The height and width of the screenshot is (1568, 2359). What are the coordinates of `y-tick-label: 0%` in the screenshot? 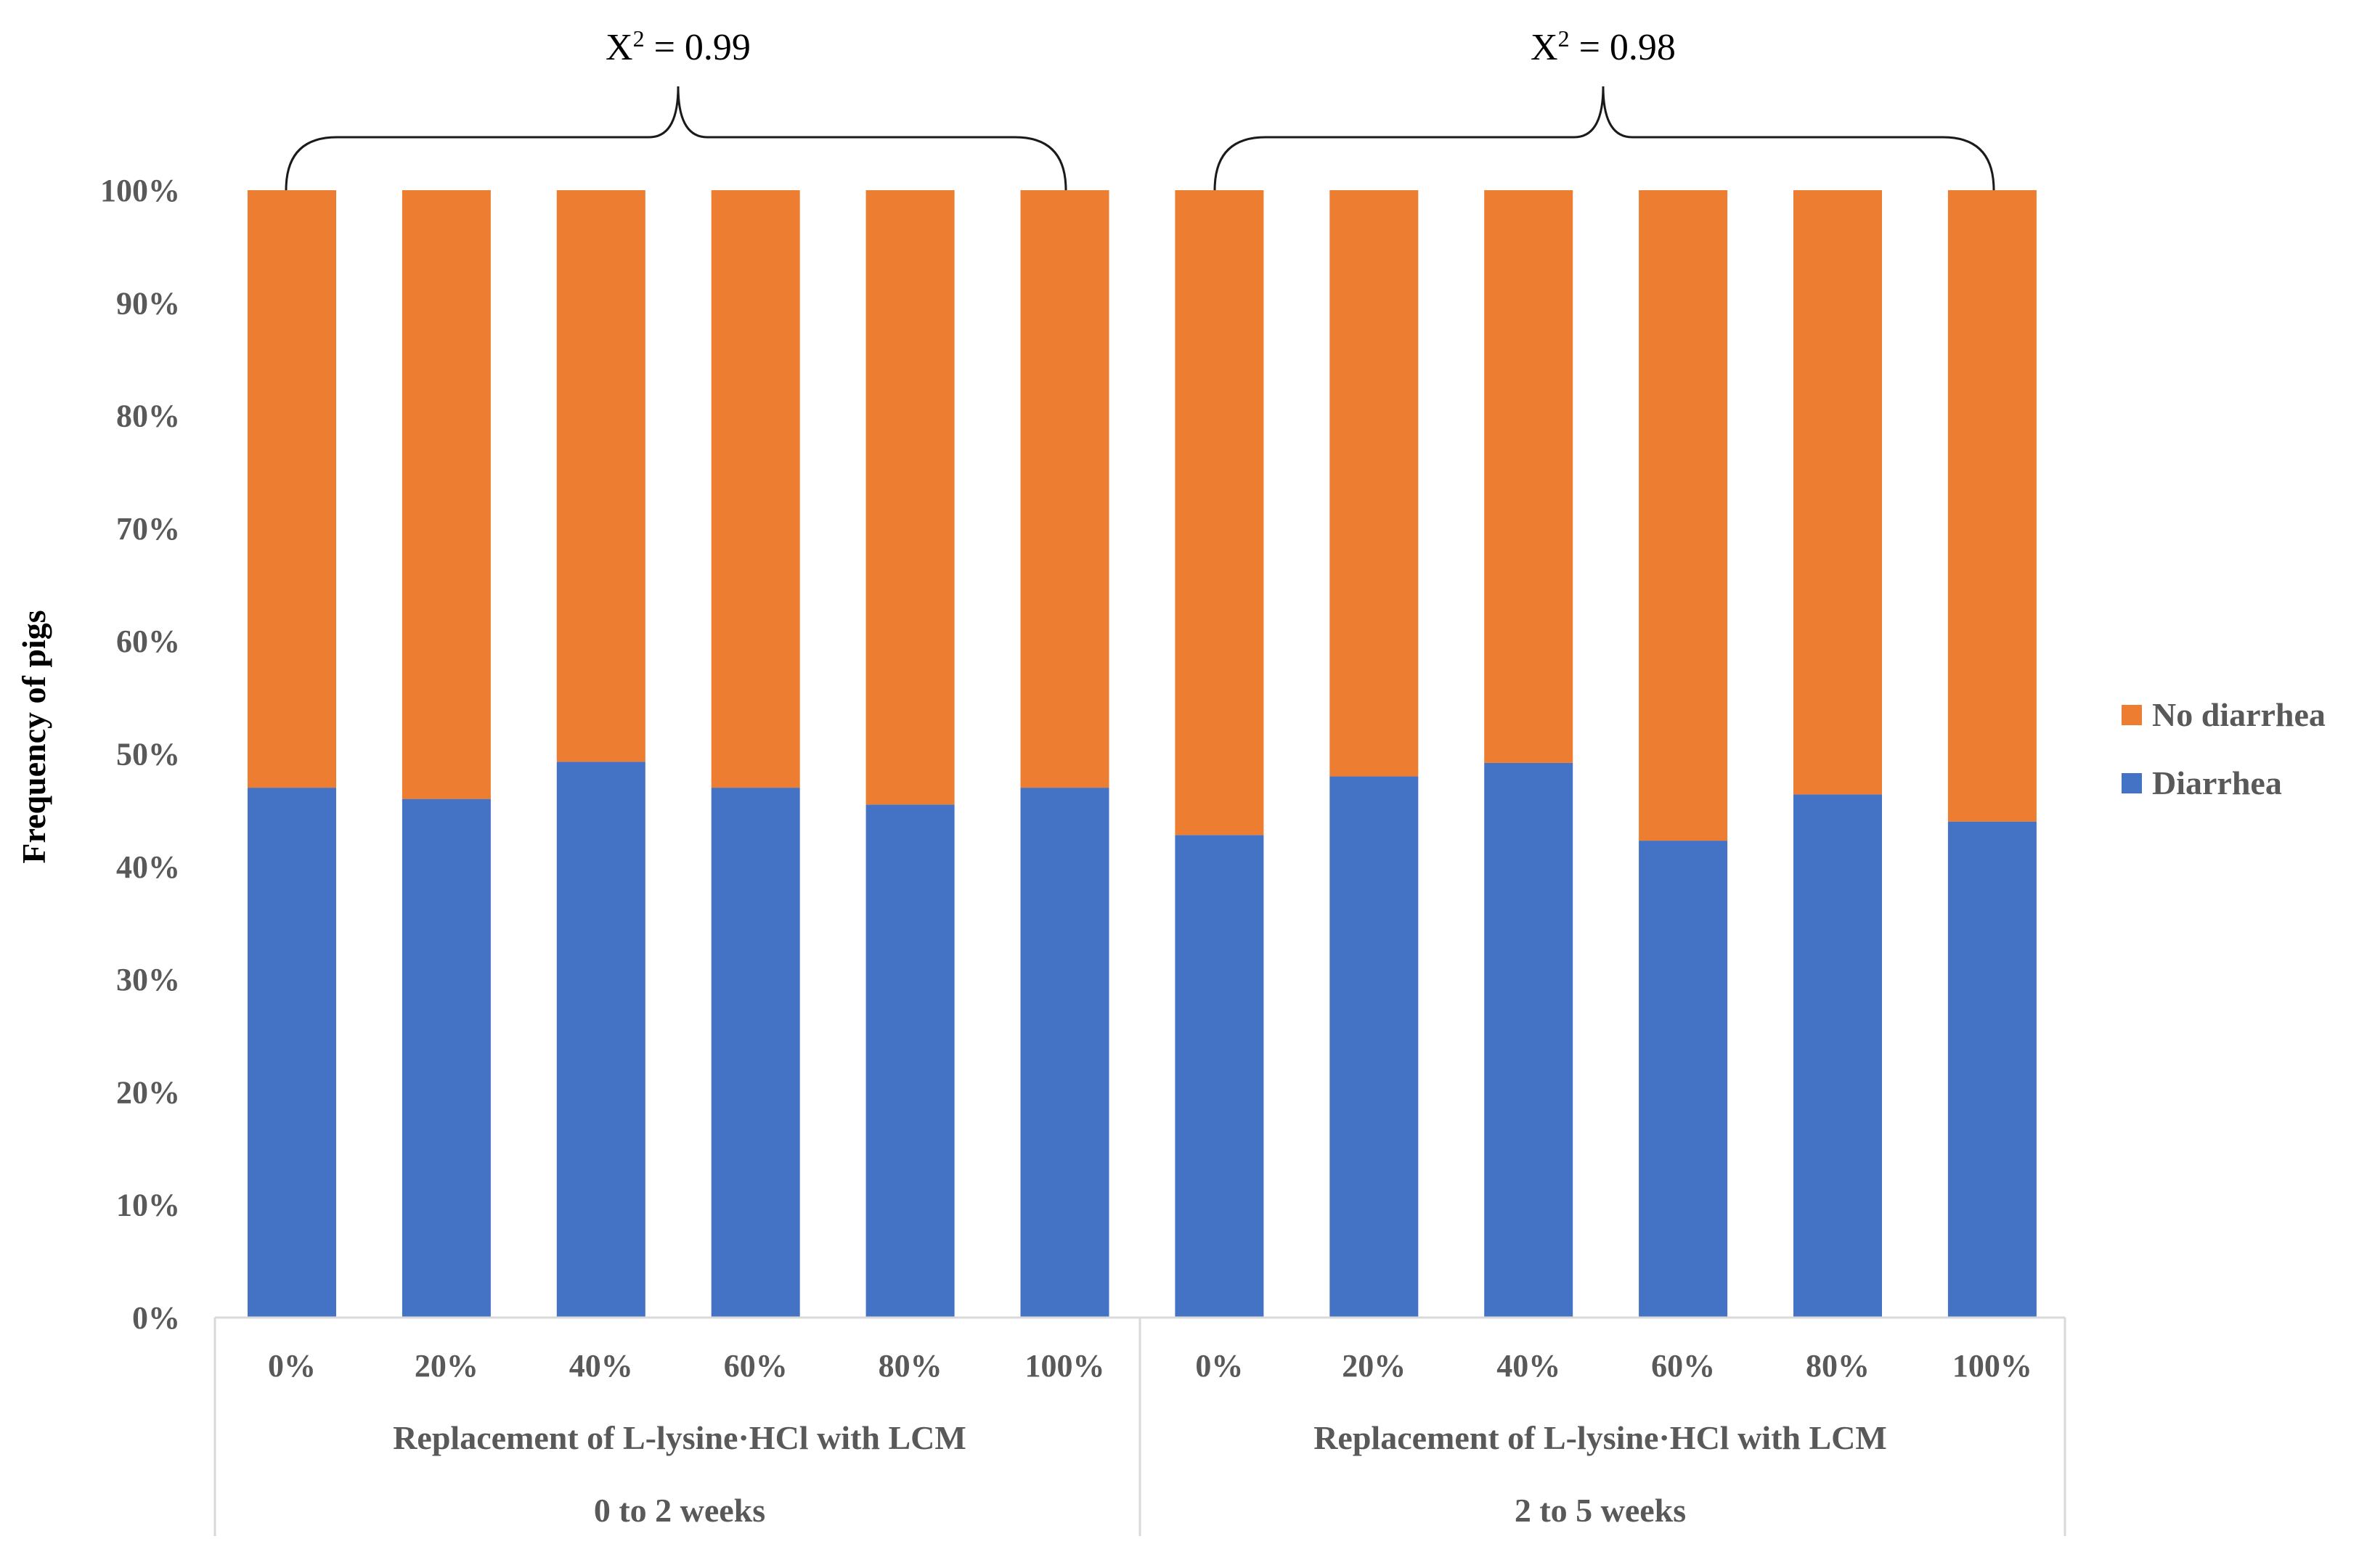 It's located at (156, 1318).